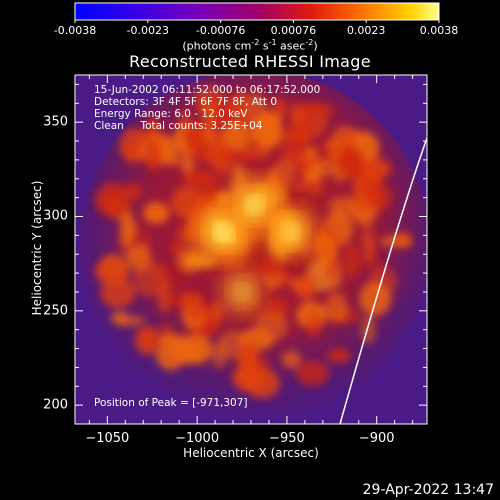 This screenshot has height=500, width=500. Describe the element at coordinates (197, 438) in the screenshot. I see `x-tick-label: −1000` at that location.